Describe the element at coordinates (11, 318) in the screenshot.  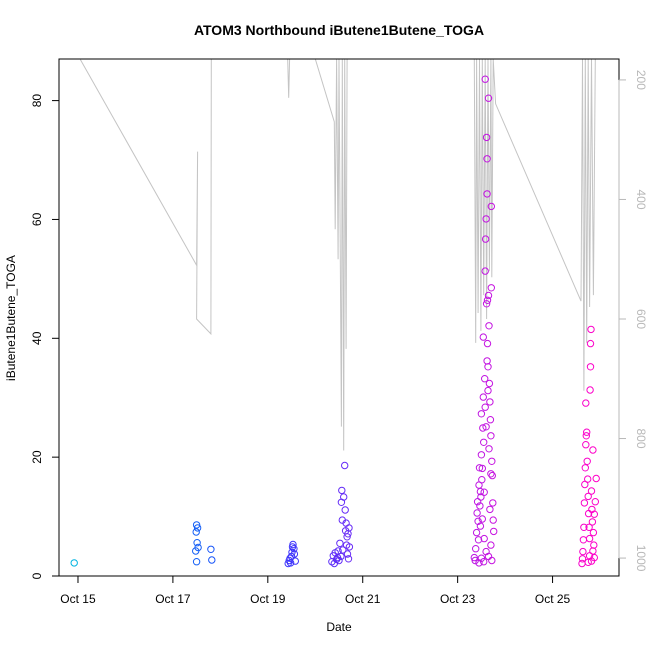
I see `y-axis-label: iButene1Butene_TOGA` at that location.